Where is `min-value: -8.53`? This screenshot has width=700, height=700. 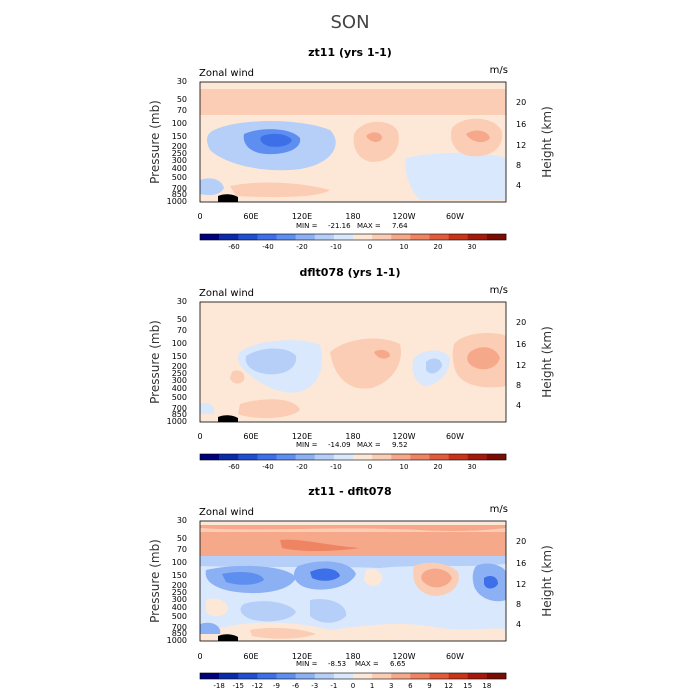
min-value: -8.53 is located at coordinates (337, 664).